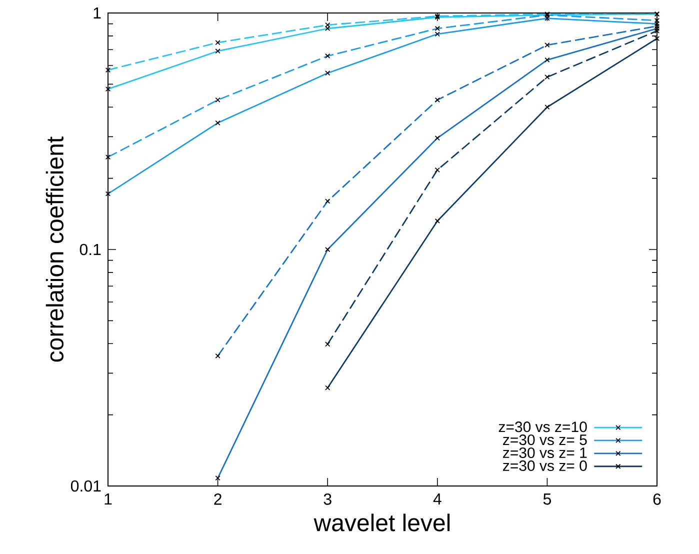 The image size is (699, 554). What do you see at coordinates (547, 499) in the screenshot?
I see `x-tick-label: 5` at bounding box center [547, 499].